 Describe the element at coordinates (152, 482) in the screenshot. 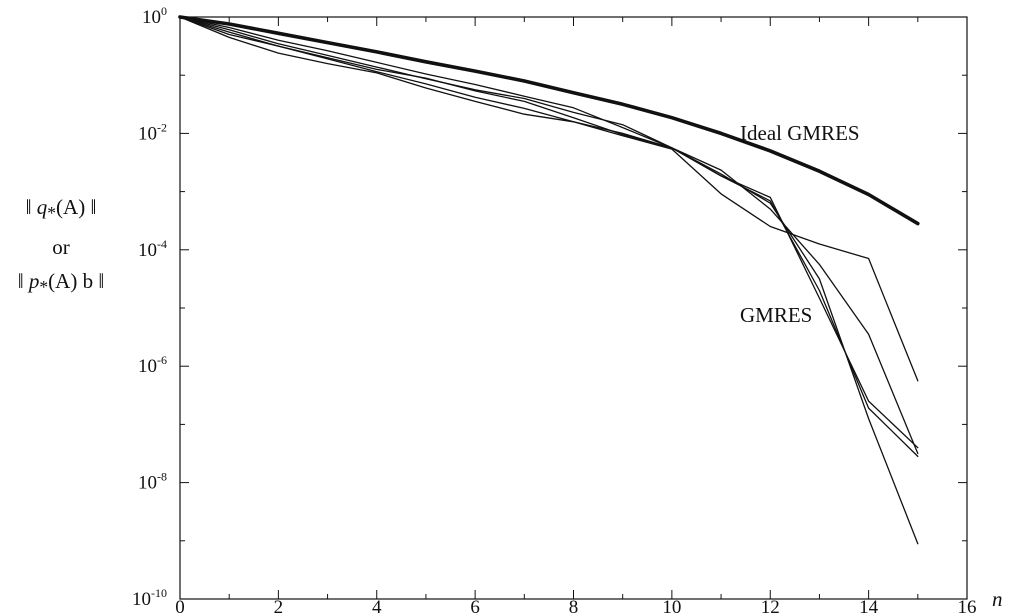

I see `y-tick-label: 10⁻⁸` at that location.